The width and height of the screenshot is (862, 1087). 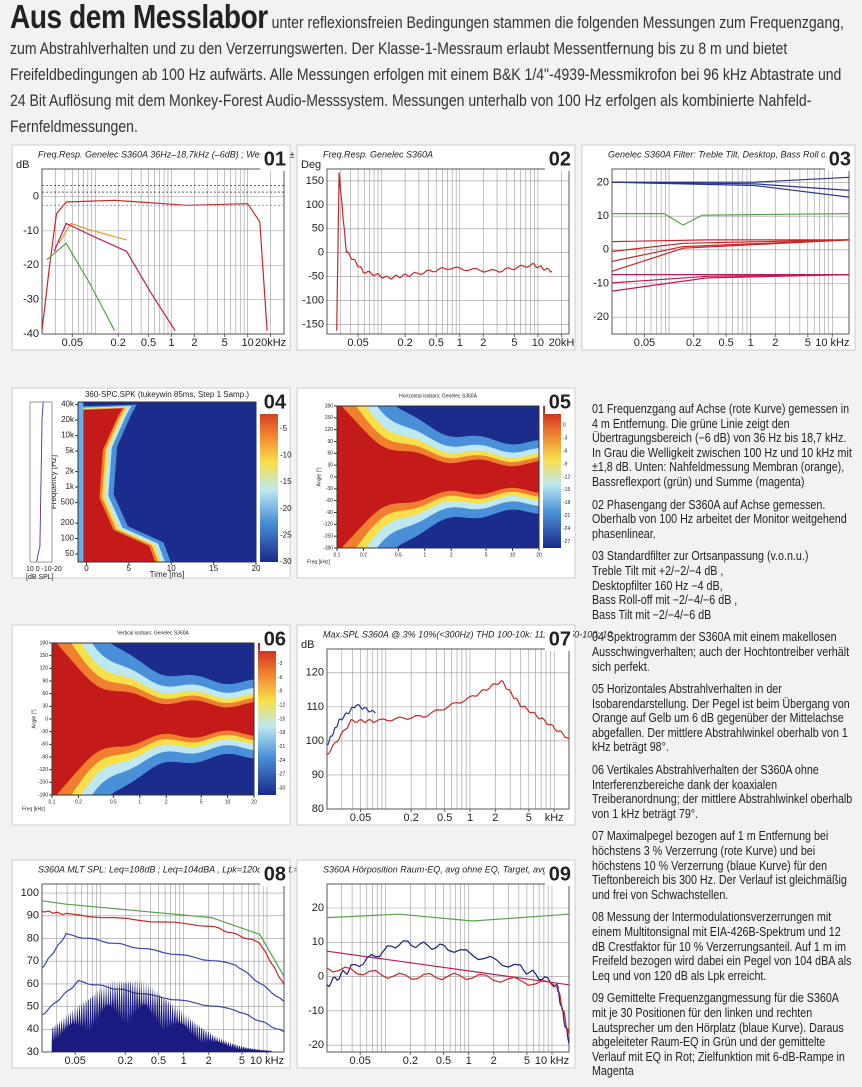 I want to click on y-tick-label: 5k, so click(x=70, y=450).